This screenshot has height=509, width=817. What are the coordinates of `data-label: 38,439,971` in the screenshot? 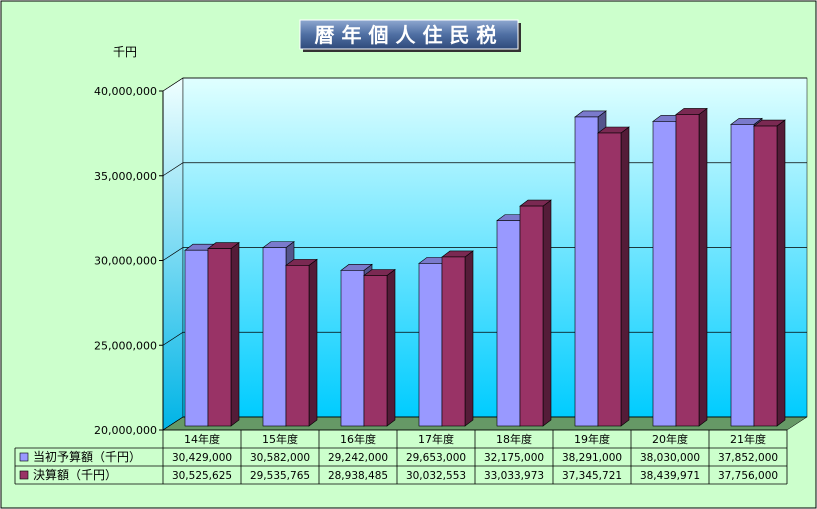 It's located at (670, 476).